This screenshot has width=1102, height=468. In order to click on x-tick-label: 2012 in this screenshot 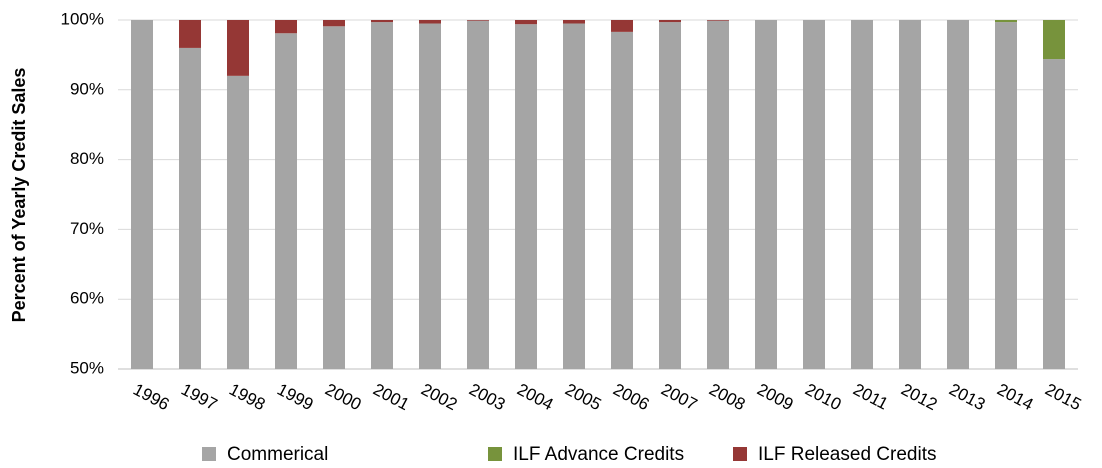, I will do `click(919, 397)`.